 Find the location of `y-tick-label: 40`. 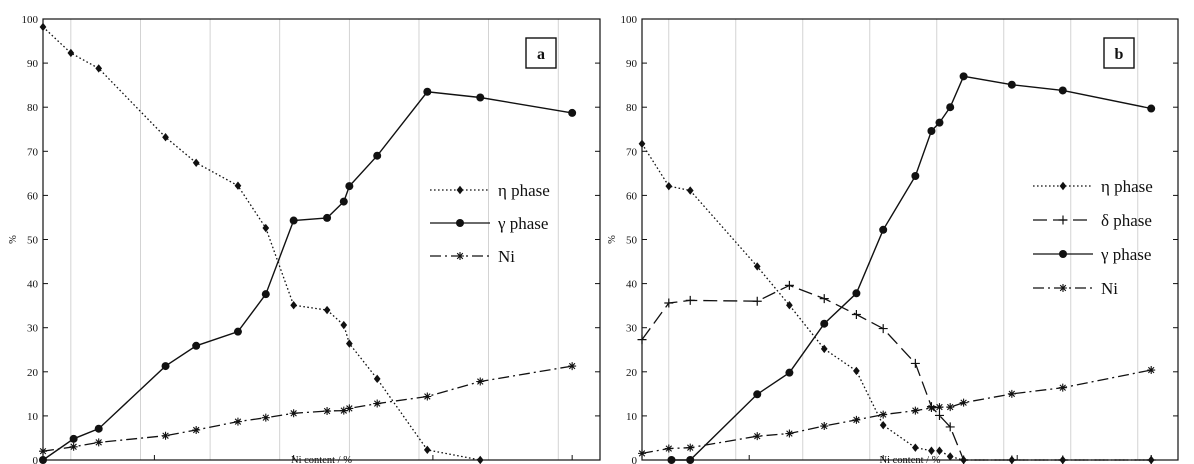

y-tick-label: 40 is located at coordinates (33, 285).